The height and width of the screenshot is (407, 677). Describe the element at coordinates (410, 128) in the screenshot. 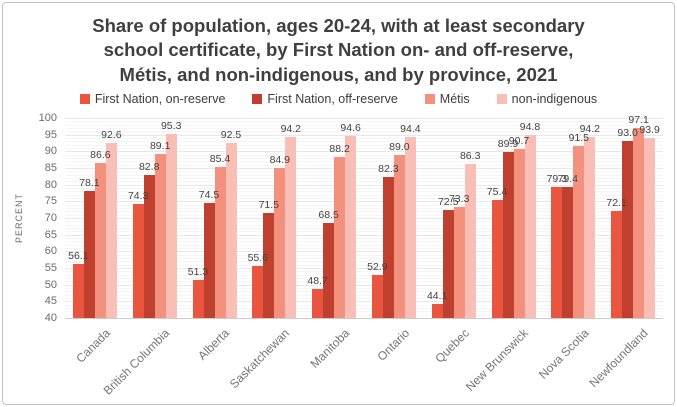

I see `bar-value-label: 94.4` at that location.